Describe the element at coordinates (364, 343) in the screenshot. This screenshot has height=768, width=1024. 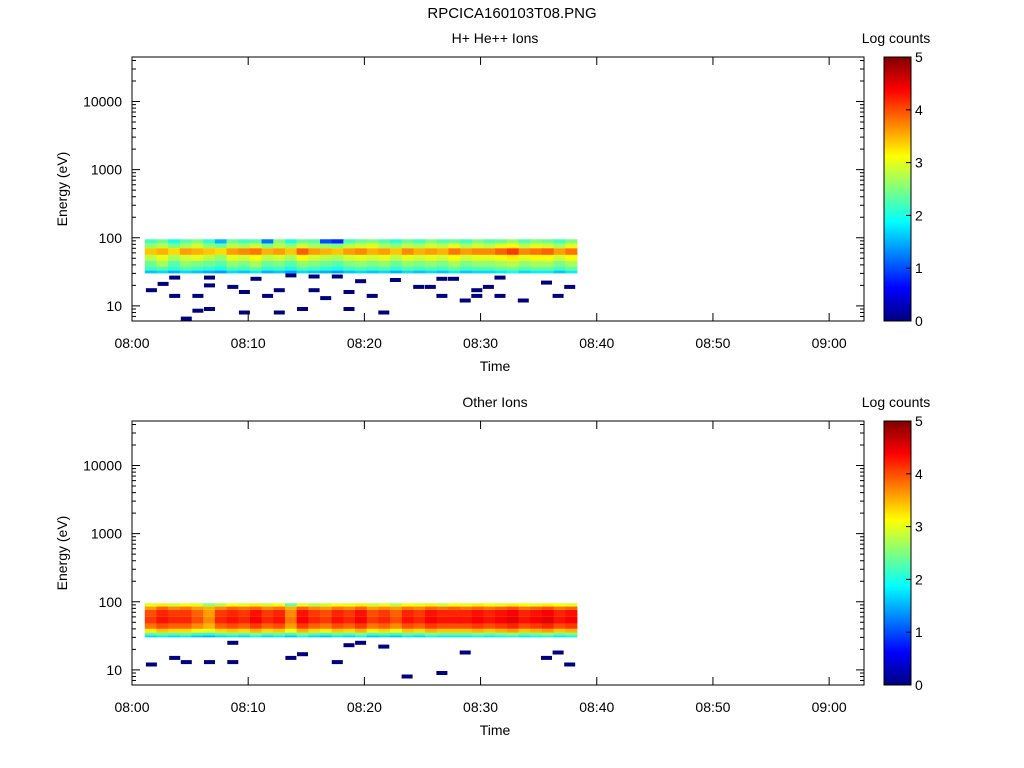
I see `x-tick-label: 08:20` at that location.